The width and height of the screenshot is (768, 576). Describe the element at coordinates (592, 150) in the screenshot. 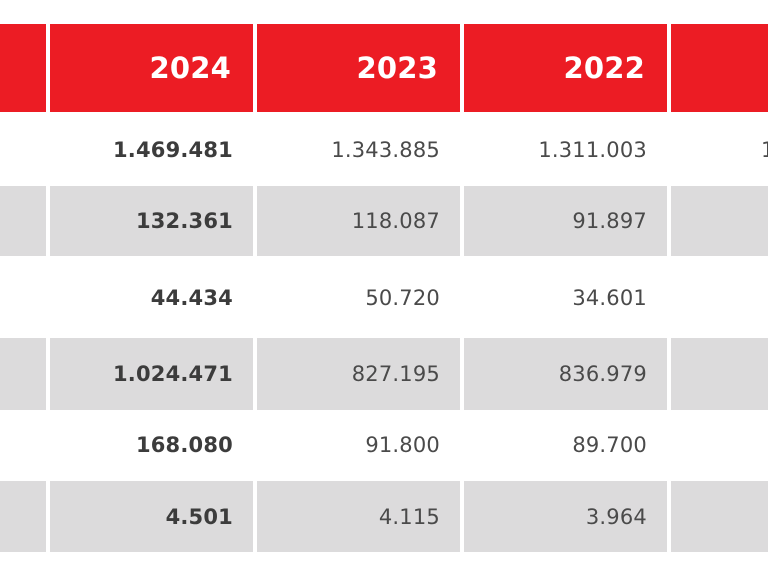

I see `table-cell: 1.311.003` at that location.